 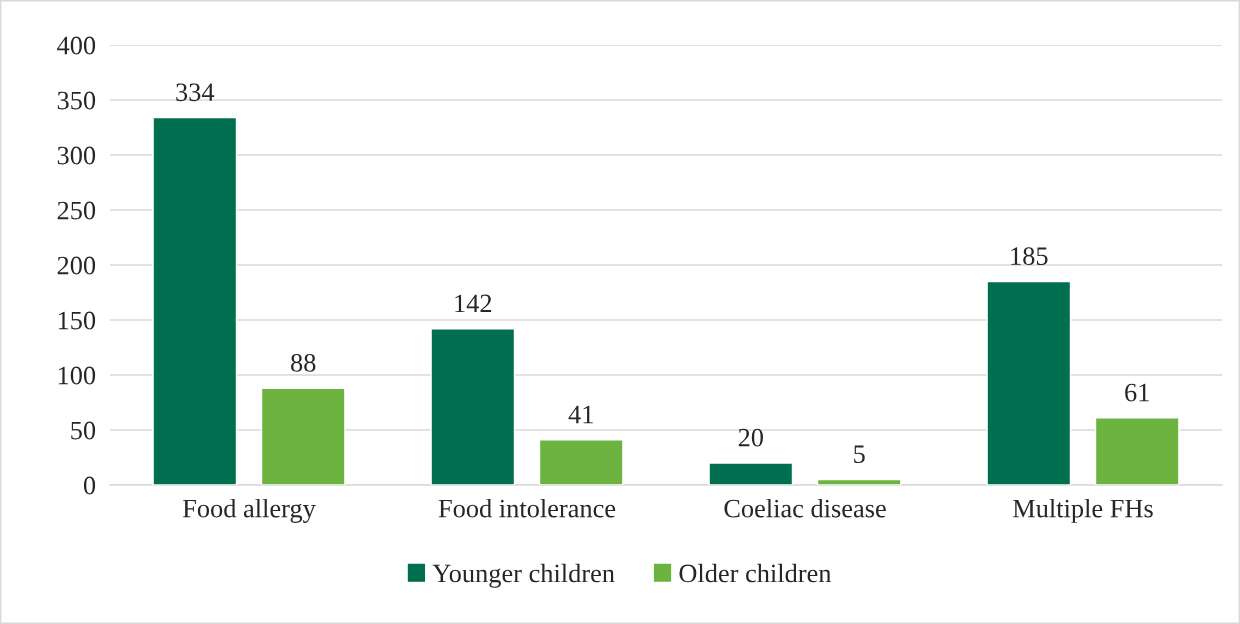 I want to click on data-label: 142, so click(x=473, y=303).